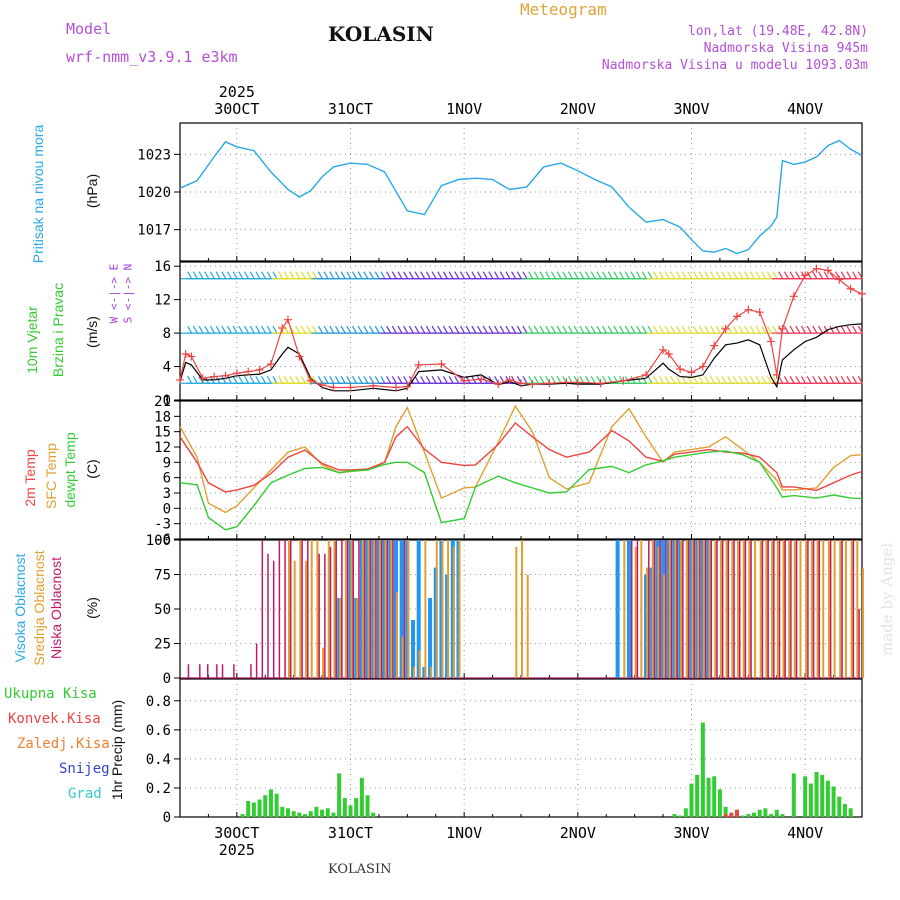 Image resolution: width=900 pixels, height=900 pixels. I want to click on legend-convective-rain: Konvek.Kisa, so click(54, 719).